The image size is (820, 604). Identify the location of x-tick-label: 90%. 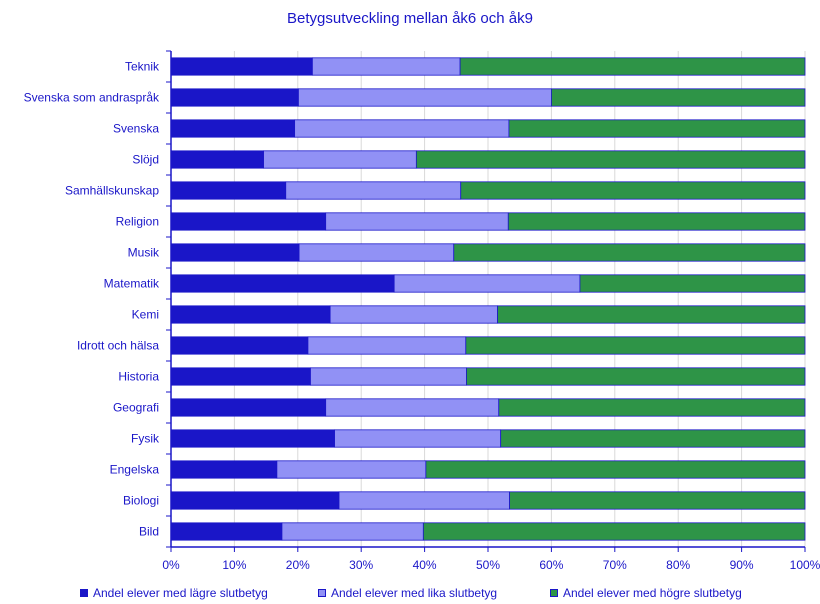
(742, 565).